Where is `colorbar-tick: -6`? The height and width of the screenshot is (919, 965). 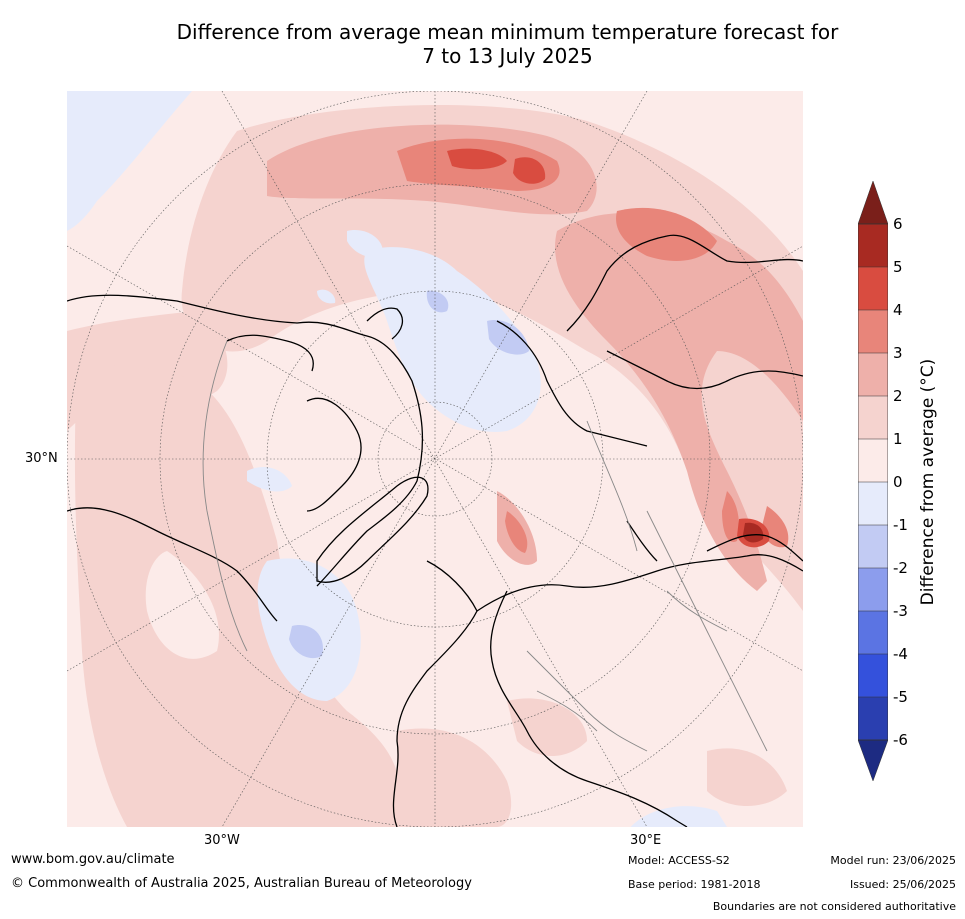
colorbar-tick: -6 is located at coordinates (900, 740).